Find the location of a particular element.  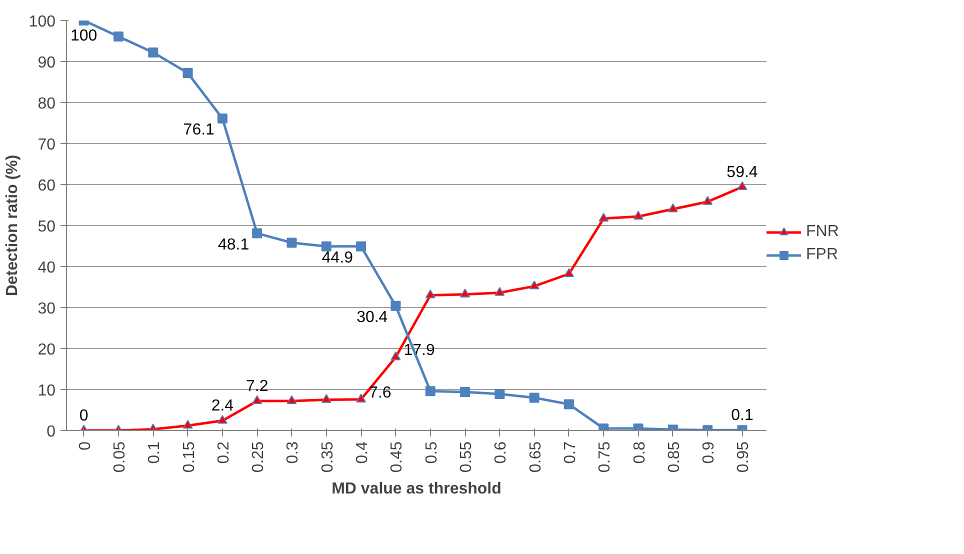

data-label: 7.2 is located at coordinates (257, 386).